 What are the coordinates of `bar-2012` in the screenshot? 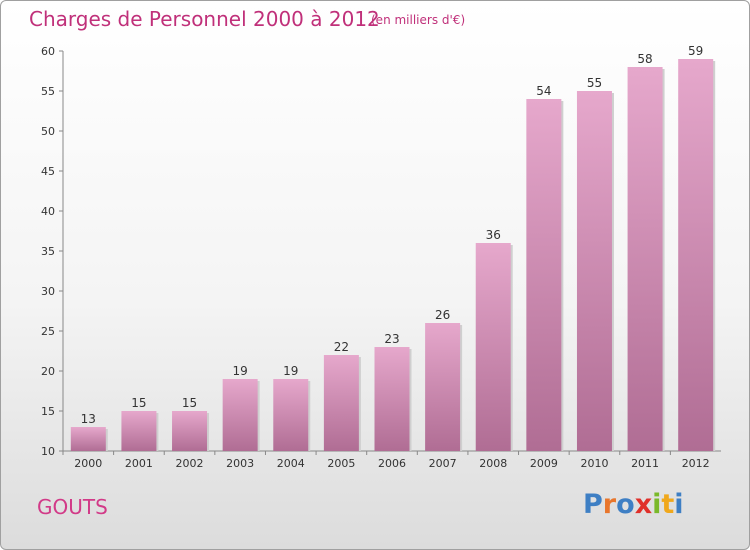 It's located at (696, 255).